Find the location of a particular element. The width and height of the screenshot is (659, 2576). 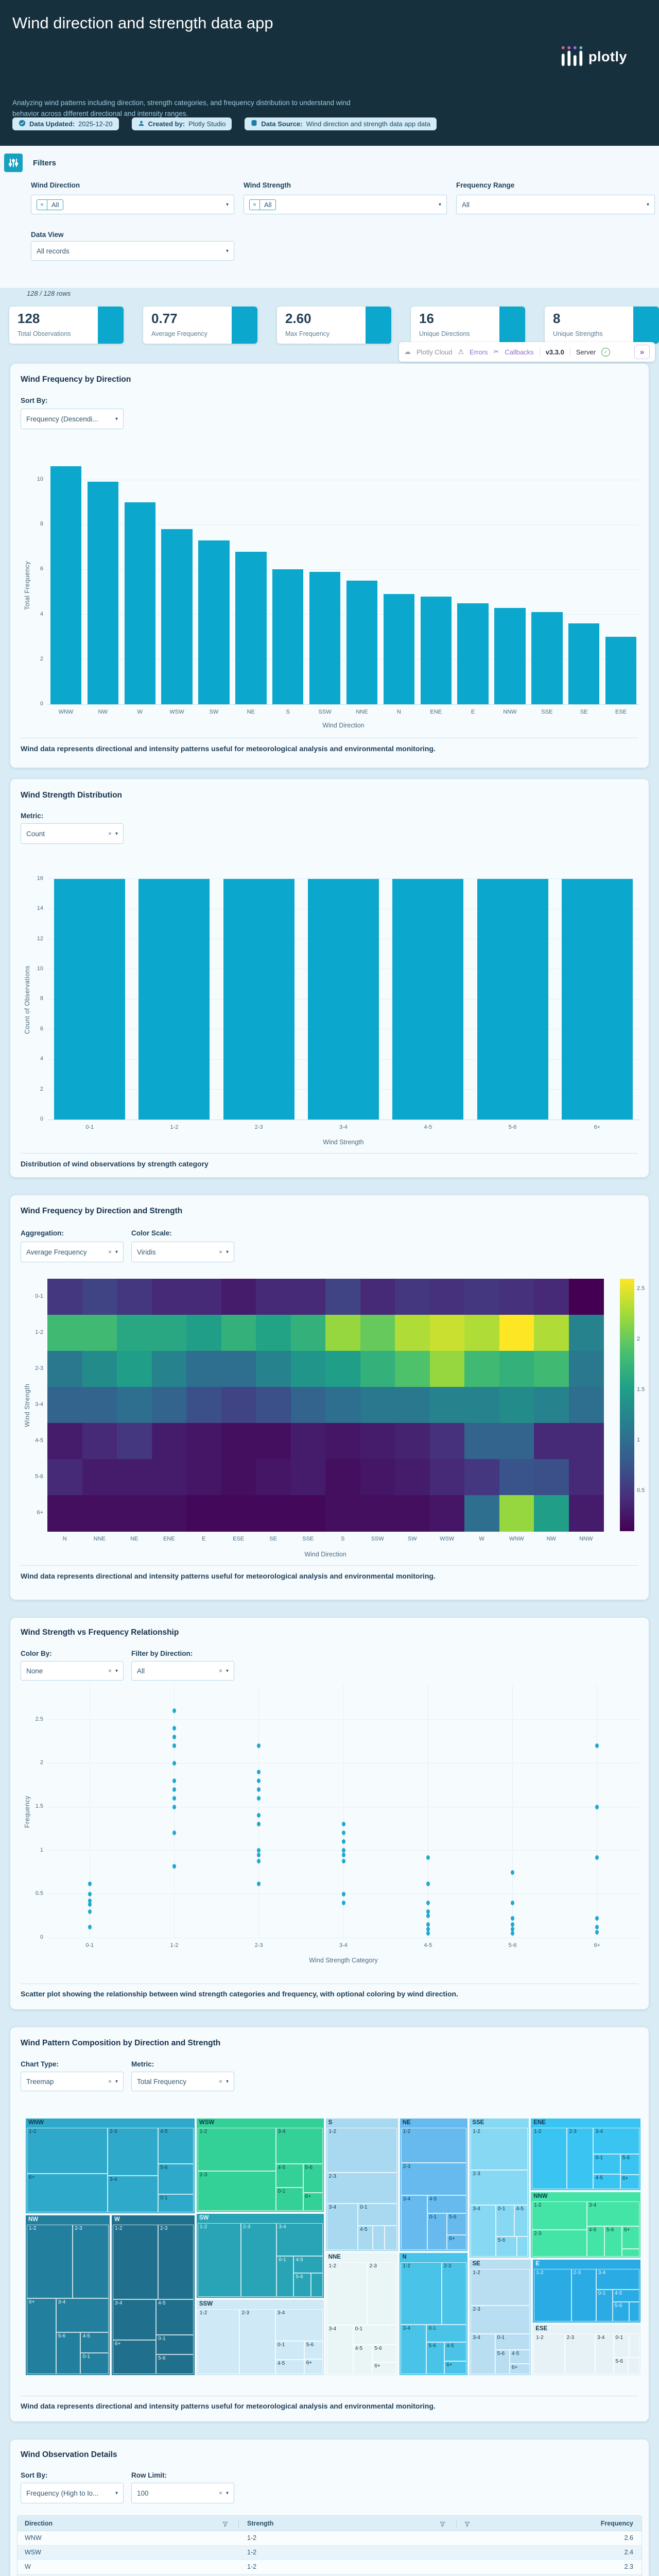

wind-strength-filter-dropdown: × All ▾ is located at coordinates (345, 204).